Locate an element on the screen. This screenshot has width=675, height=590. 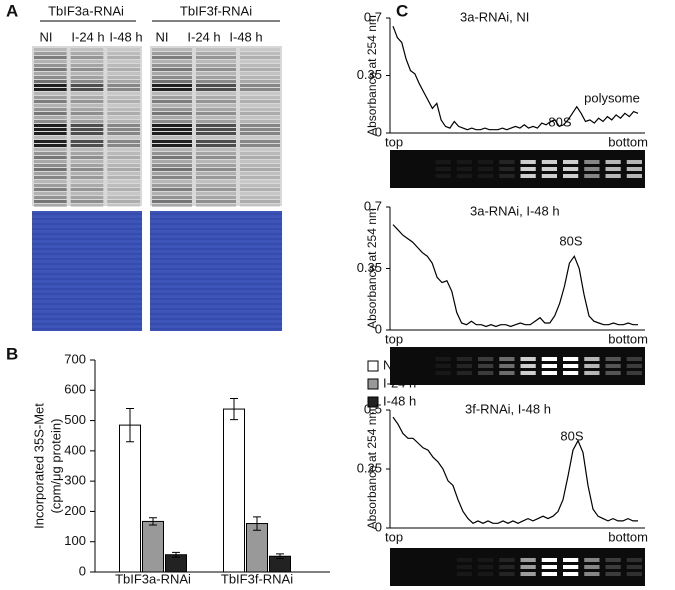
y-tick-label: 500 is located at coordinates (75, 419).